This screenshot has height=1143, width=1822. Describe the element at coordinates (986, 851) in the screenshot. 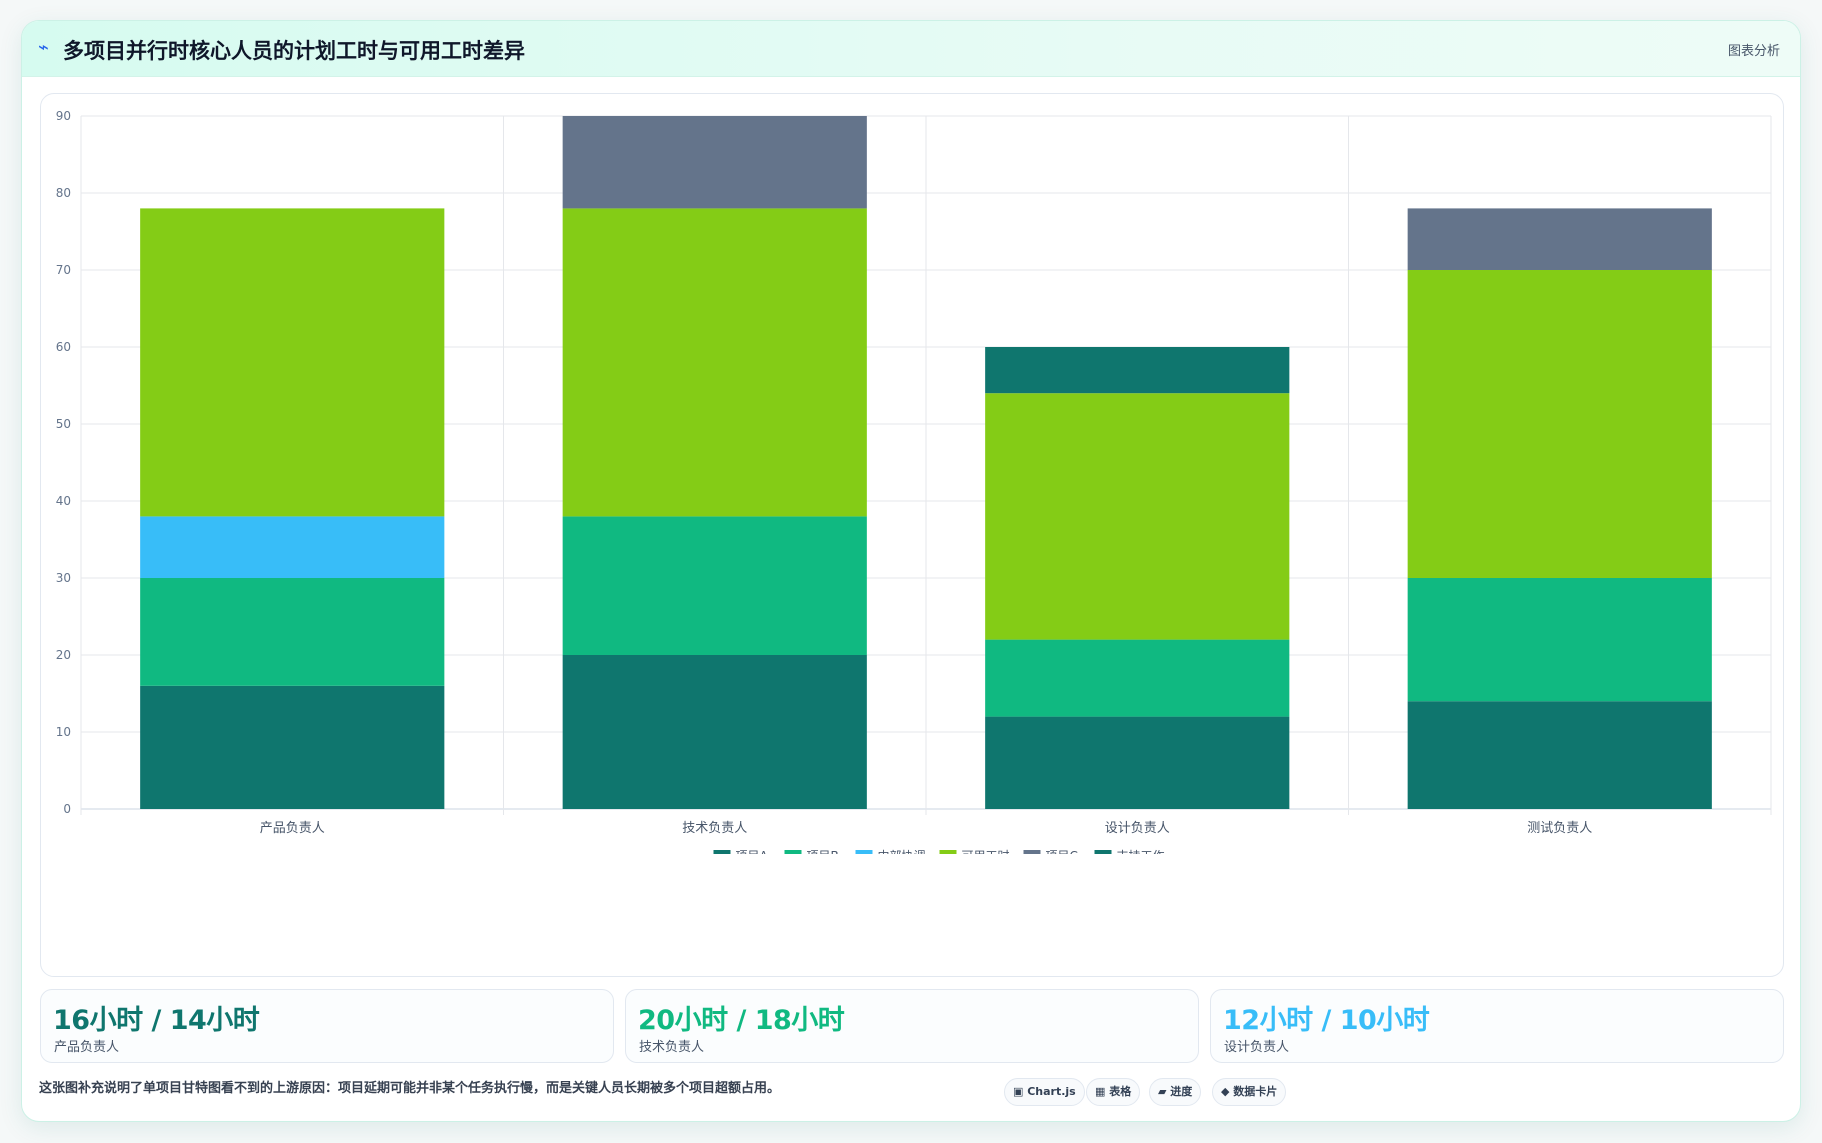

I see `legend-label: 可用工时` at that location.